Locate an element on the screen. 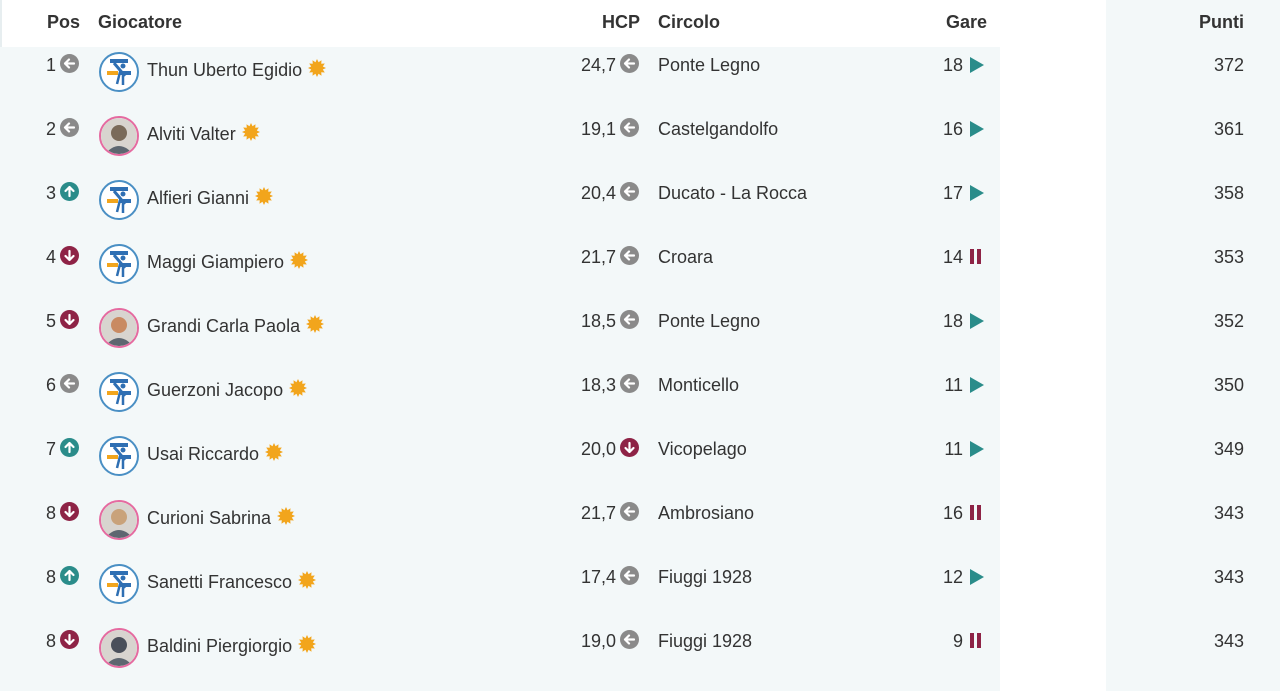 The width and height of the screenshot is (1280, 691). header-gare: Gare is located at coordinates (966, 22).